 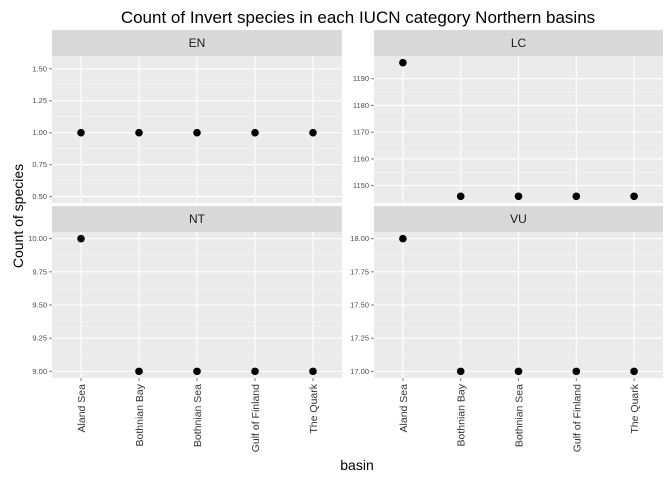 I want to click on facet-strip-label: NT, so click(x=197, y=219).